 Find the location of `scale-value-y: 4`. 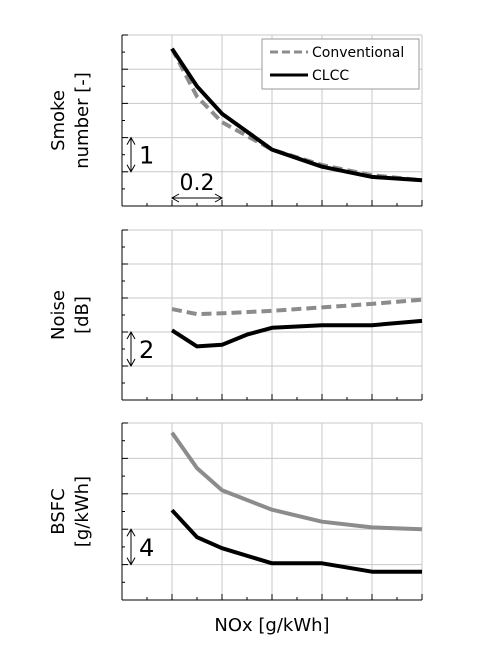

scale-value-y: 4 is located at coordinates (146, 548).